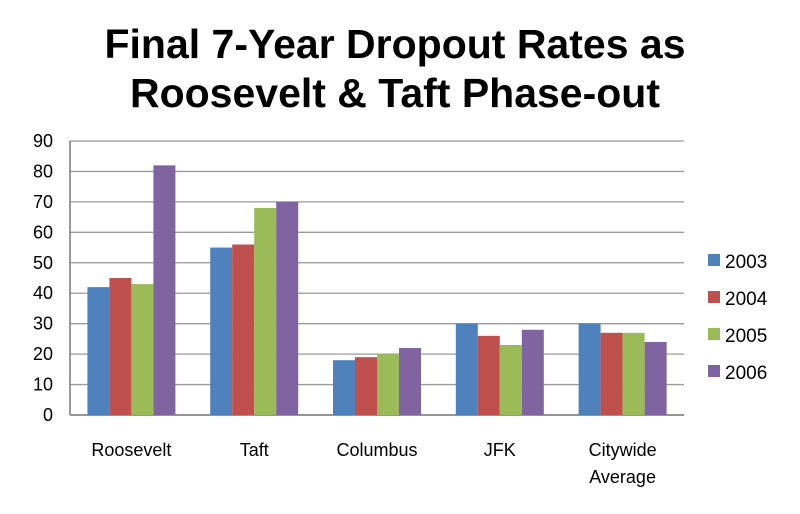 Image resolution: width=800 pixels, height=514 pixels. Describe the element at coordinates (500, 450) in the screenshot. I see `x-category-label: JFK` at that location.